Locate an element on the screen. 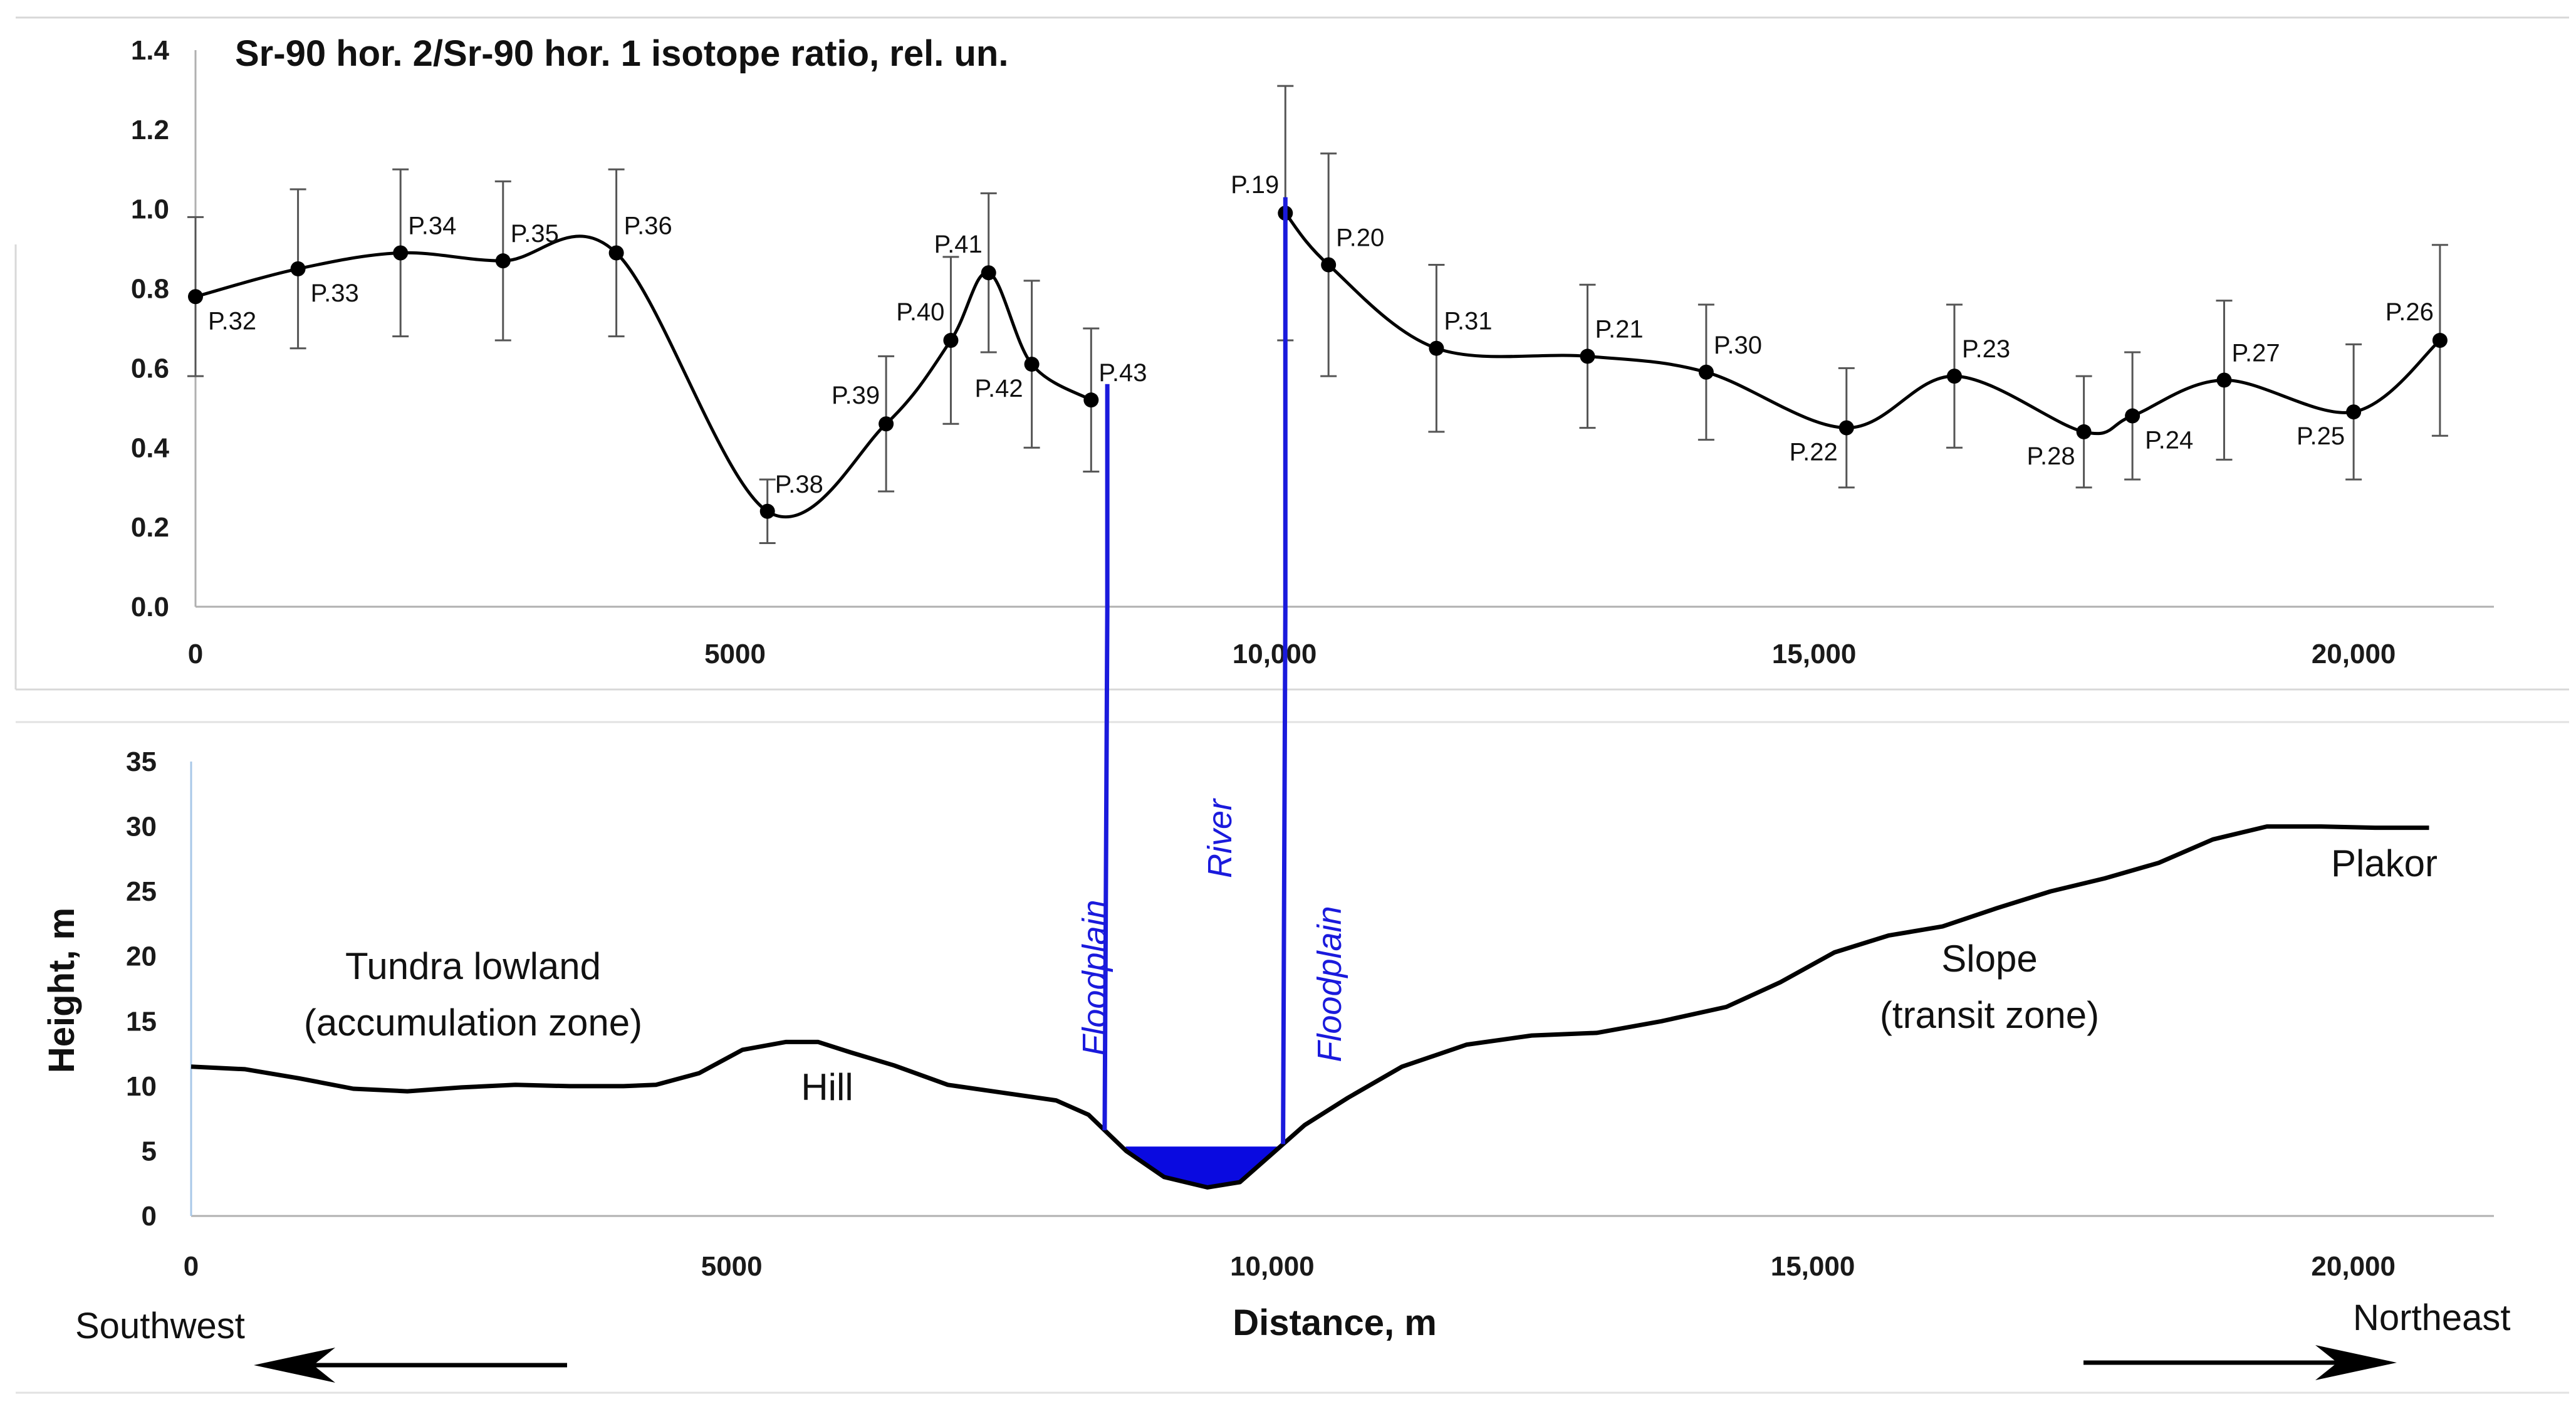 This screenshot has width=2576, height=1404. sample-point-label: P.35 is located at coordinates (535, 234).